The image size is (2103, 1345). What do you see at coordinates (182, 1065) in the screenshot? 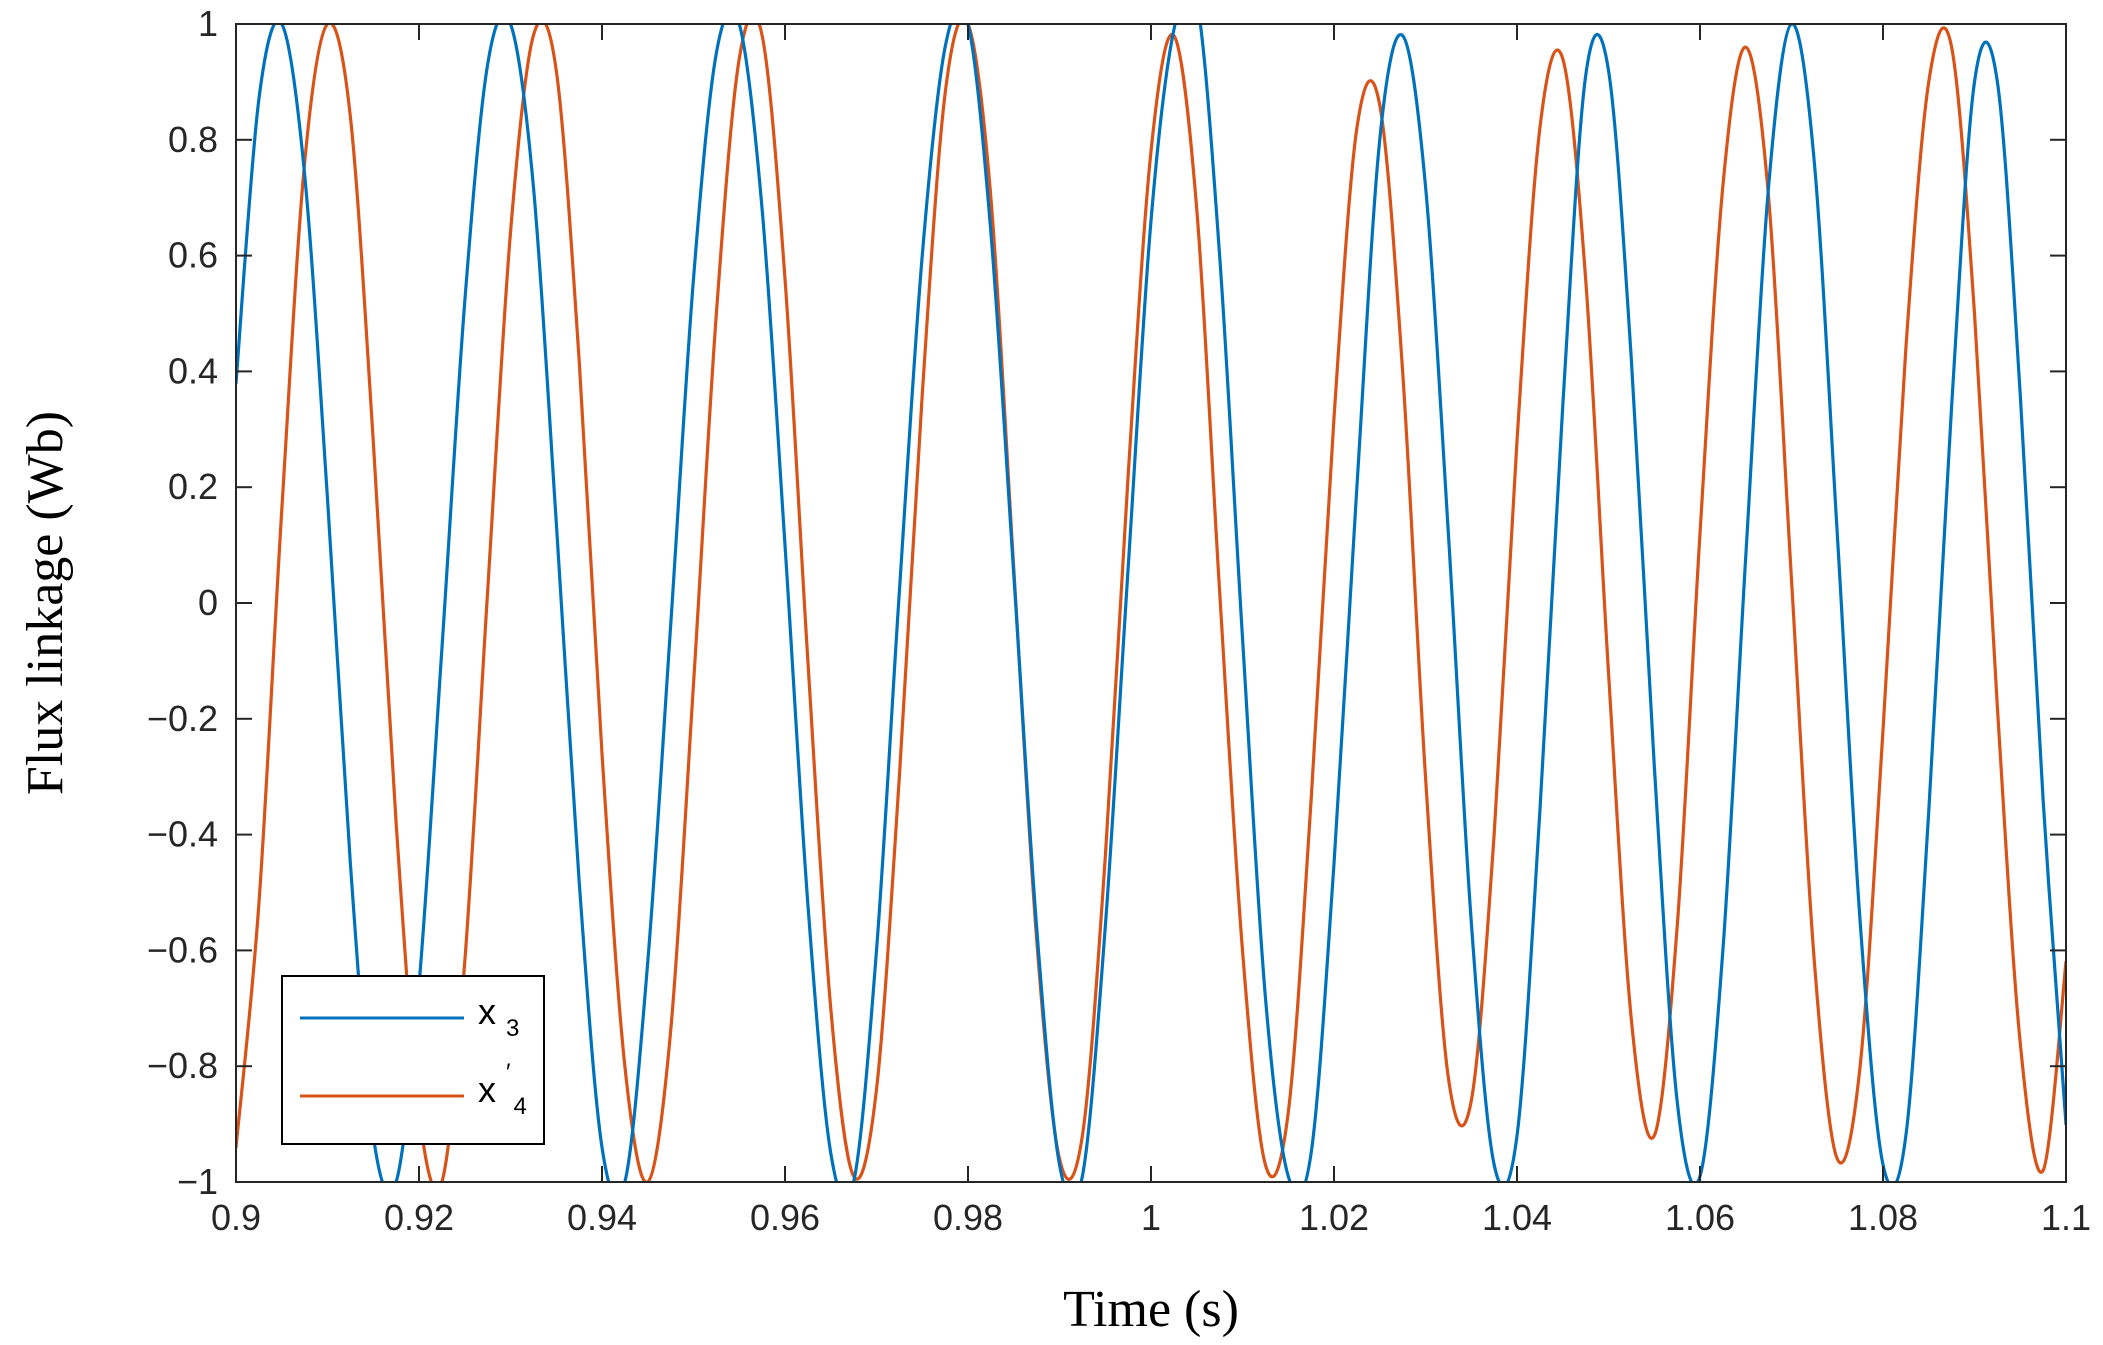
I see `y-tick-label: −0.8` at bounding box center [182, 1065].